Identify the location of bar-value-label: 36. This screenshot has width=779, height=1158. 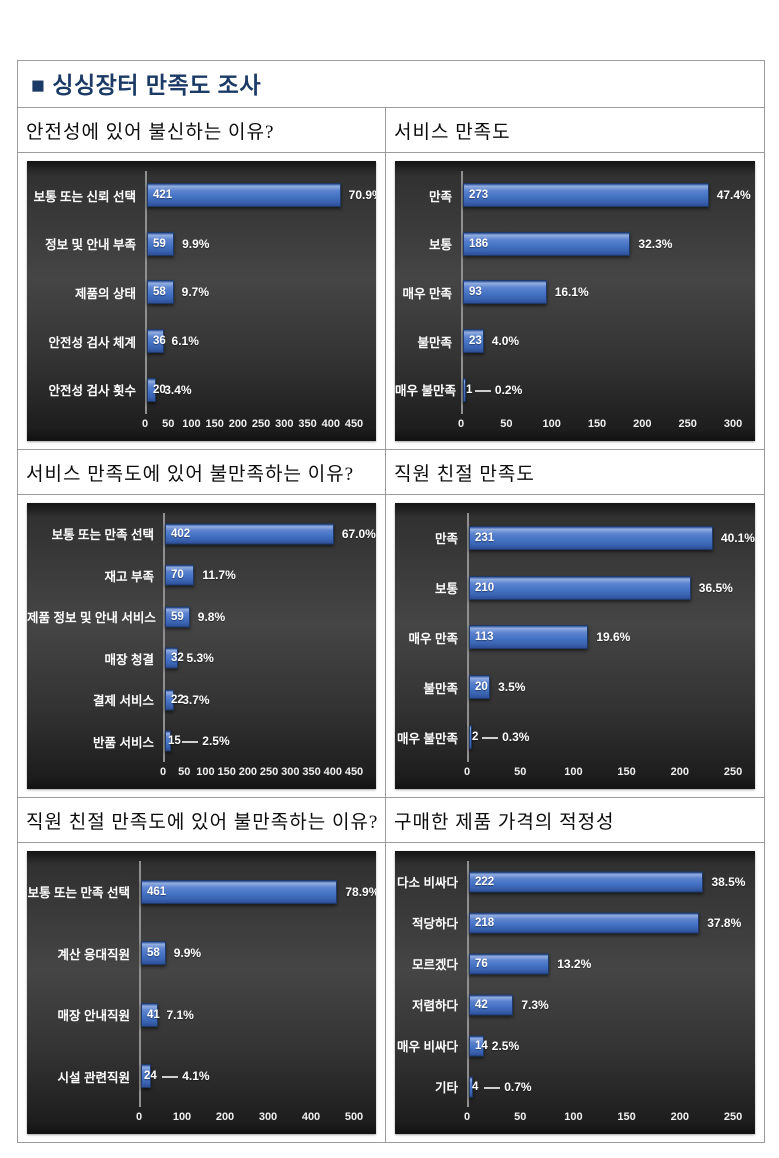
(159, 341).